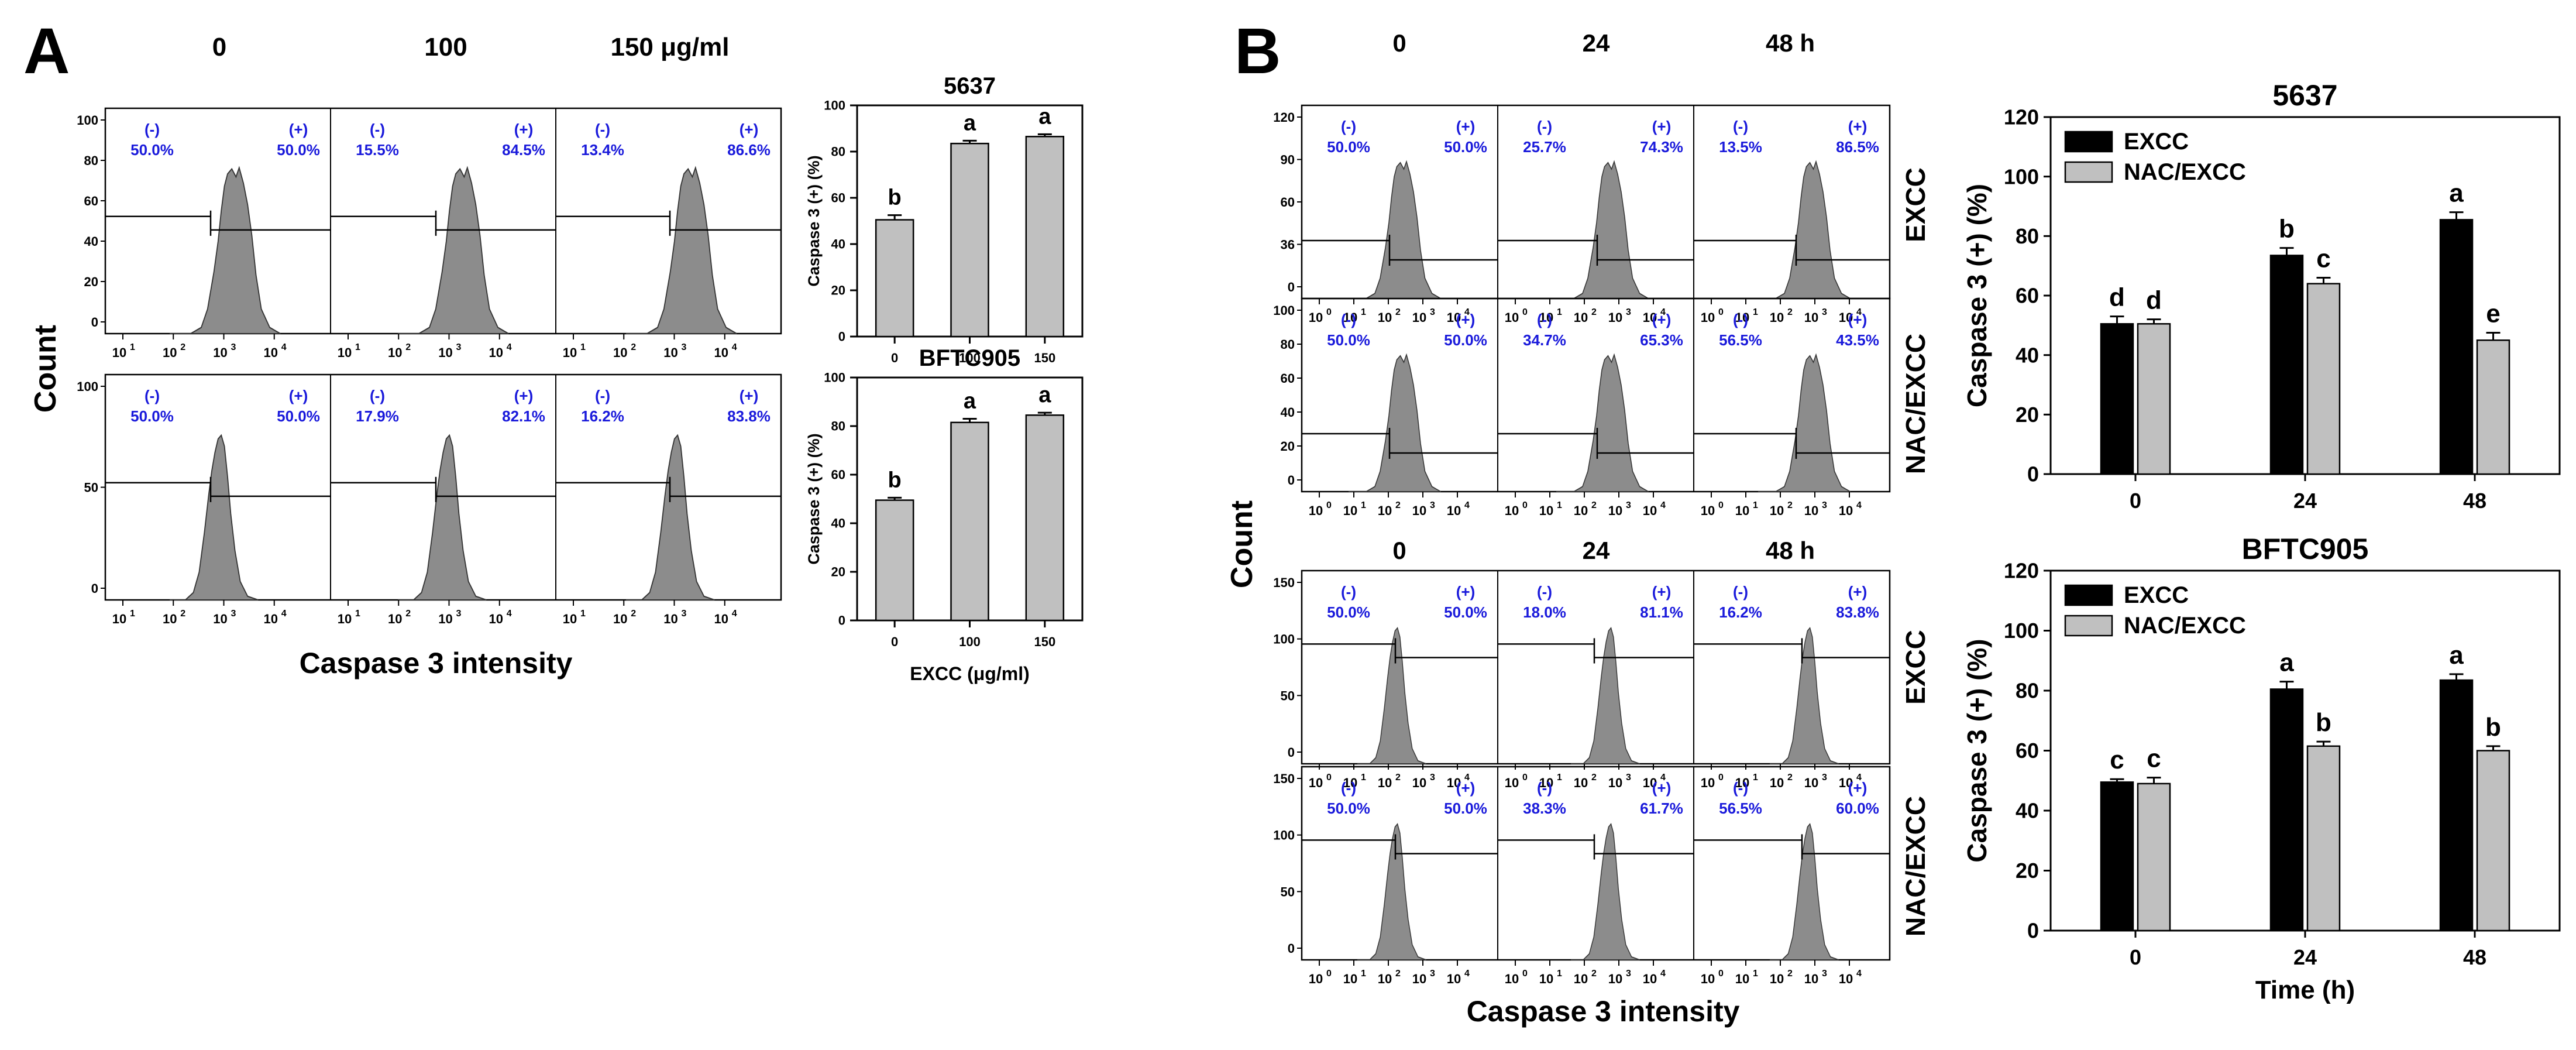 The width and height of the screenshot is (2576, 1050). Describe the element at coordinates (1858, 808) in the screenshot. I see `gate-pos-percent: 60.0%` at that location.